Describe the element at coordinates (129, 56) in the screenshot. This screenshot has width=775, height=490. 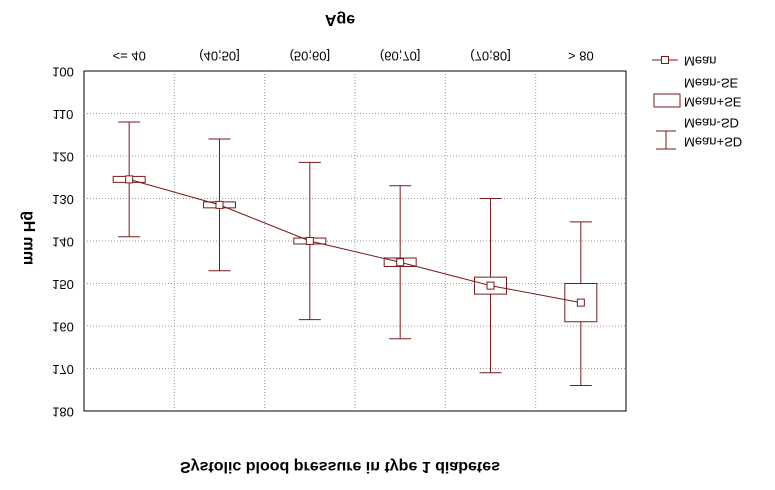
I see `x-tick-label: <= 40` at that location.